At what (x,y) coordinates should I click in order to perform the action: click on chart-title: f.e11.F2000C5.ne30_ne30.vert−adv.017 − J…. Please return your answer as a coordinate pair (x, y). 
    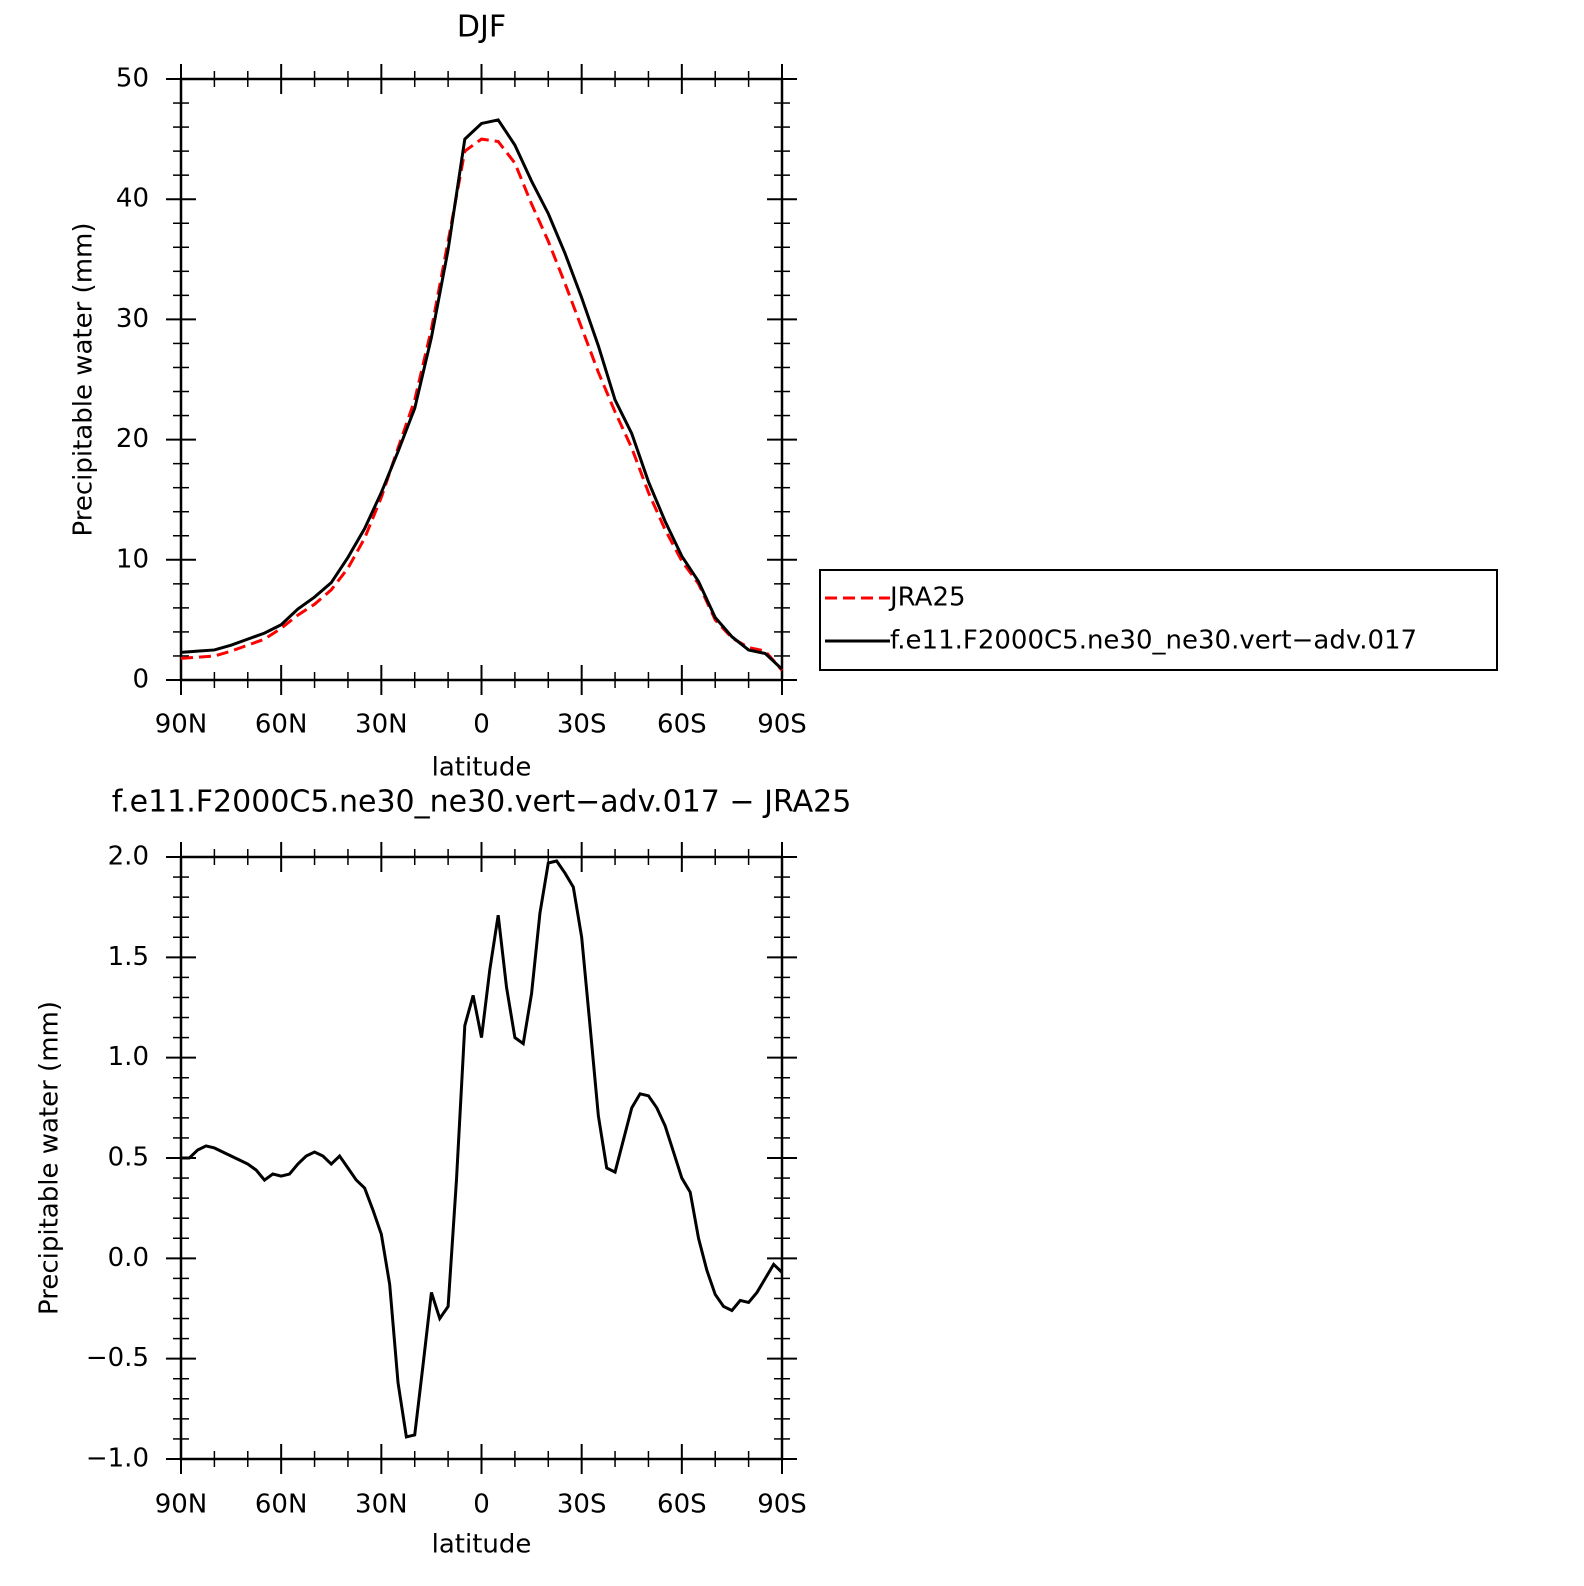
    Looking at the image, I should click on (482, 802).